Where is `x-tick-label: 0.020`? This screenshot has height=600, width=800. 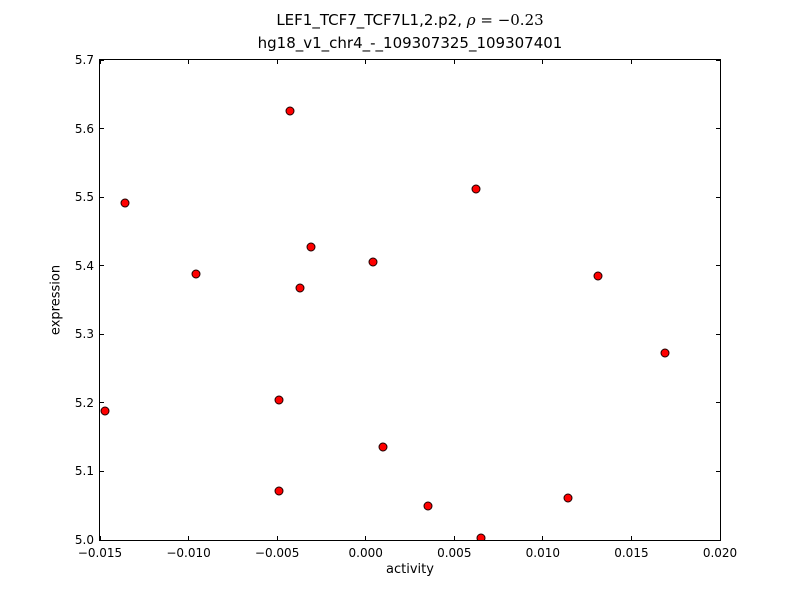 x-tick-label: 0.020 is located at coordinates (720, 553).